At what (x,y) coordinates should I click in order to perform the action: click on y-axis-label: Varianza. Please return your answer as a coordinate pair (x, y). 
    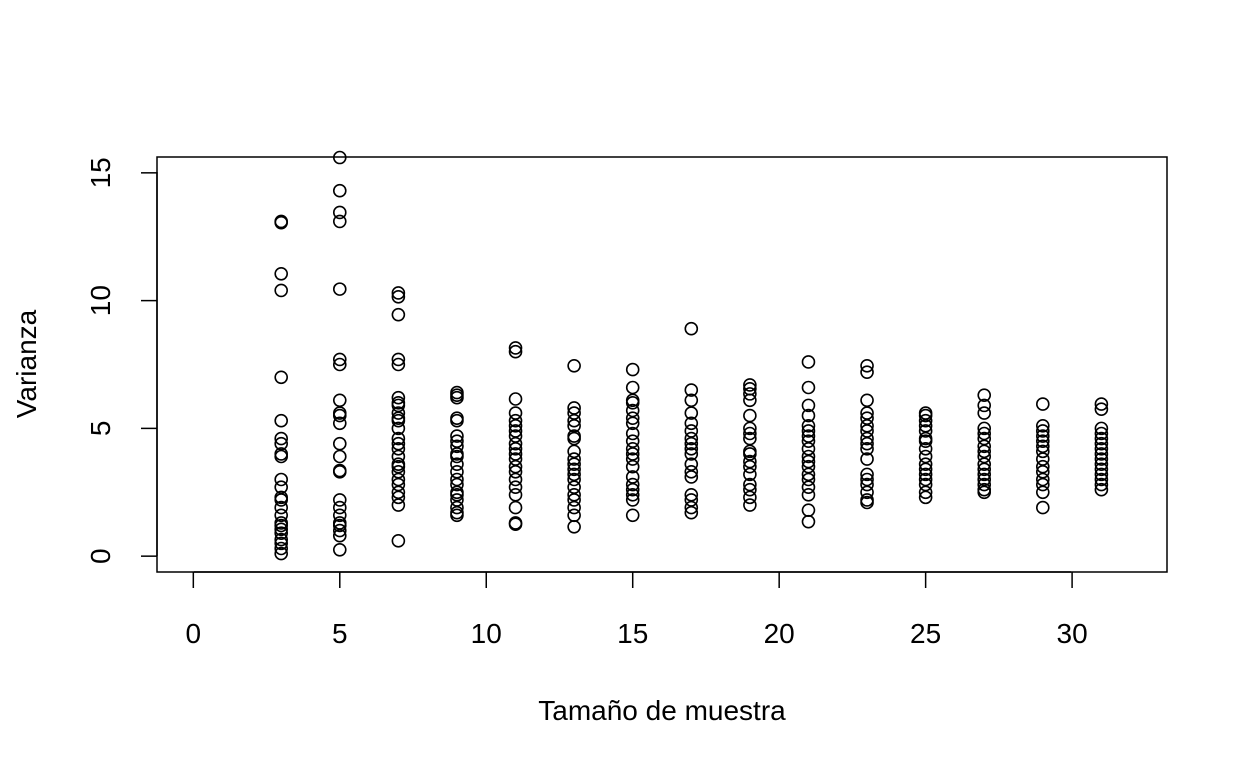
    Looking at the image, I should click on (26, 363).